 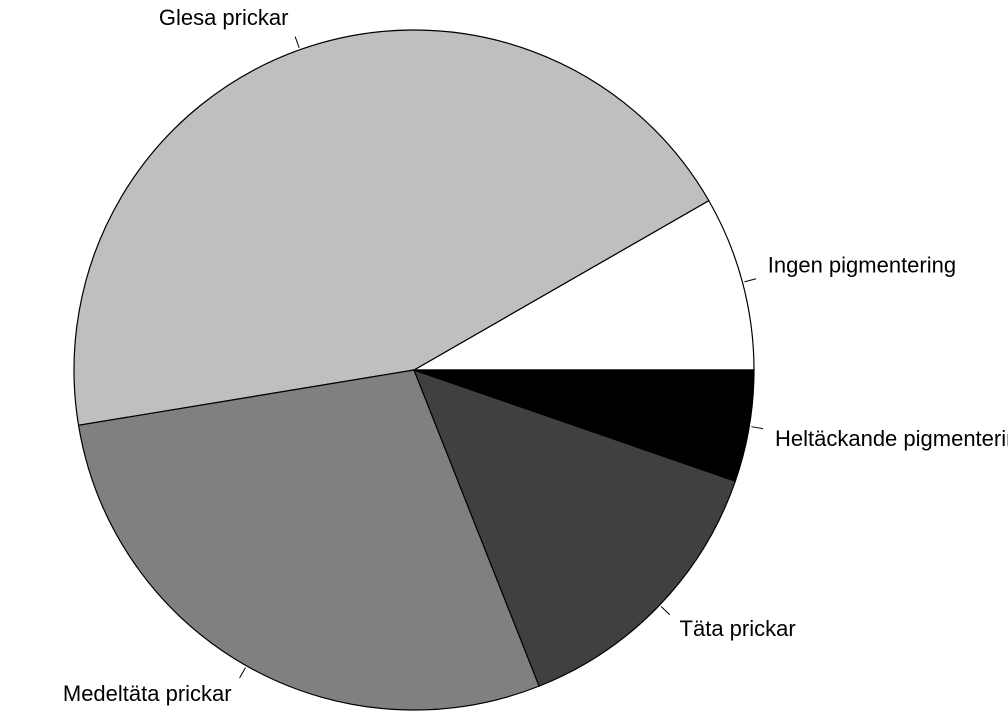 What do you see at coordinates (147, 693) in the screenshot?
I see `slice-label: Medeltäta prickar` at bounding box center [147, 693].